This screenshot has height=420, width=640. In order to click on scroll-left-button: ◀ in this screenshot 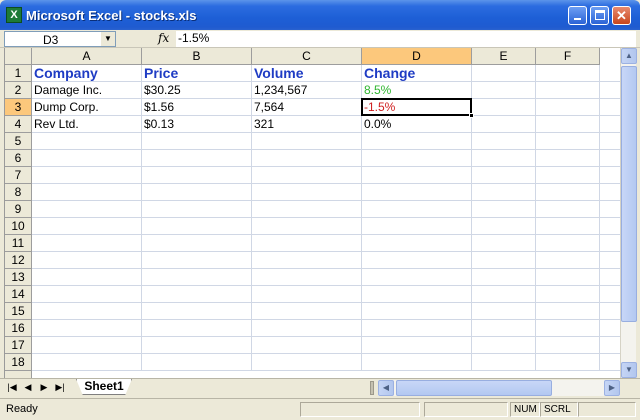, I will do `click(386, 388)`.